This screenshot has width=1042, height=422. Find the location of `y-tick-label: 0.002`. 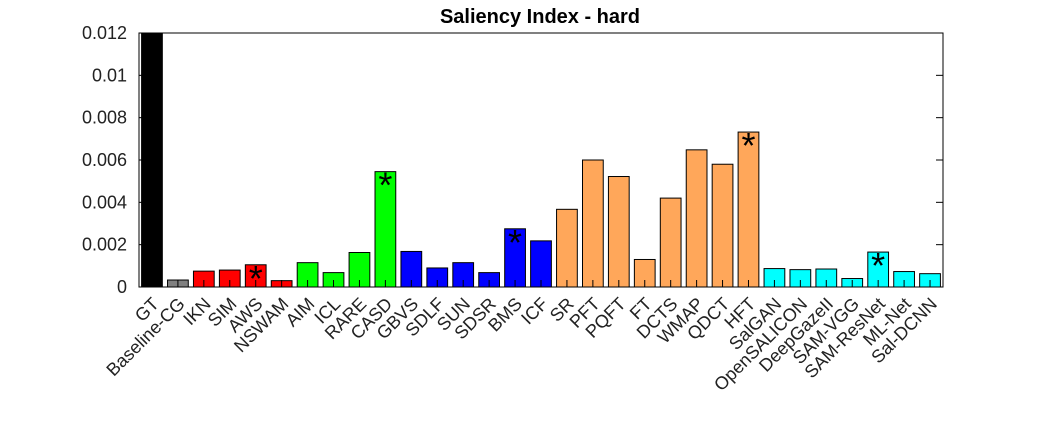

y-tick-label: 0.002 is located at coordinates (104, 245).